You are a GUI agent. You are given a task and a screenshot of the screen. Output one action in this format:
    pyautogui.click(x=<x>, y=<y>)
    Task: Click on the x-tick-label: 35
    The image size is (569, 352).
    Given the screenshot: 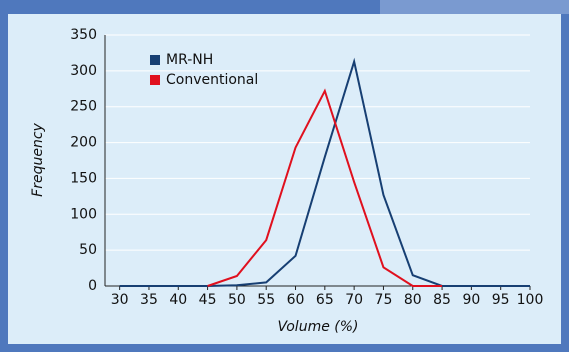 What is the action you would take?
    pyautogui.click(x=149, y=300)
    